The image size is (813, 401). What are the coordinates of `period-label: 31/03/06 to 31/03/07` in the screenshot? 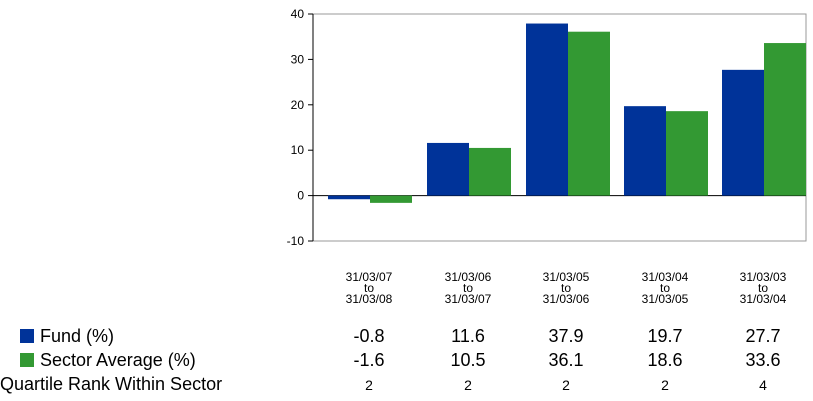 It's located at (468, 288).